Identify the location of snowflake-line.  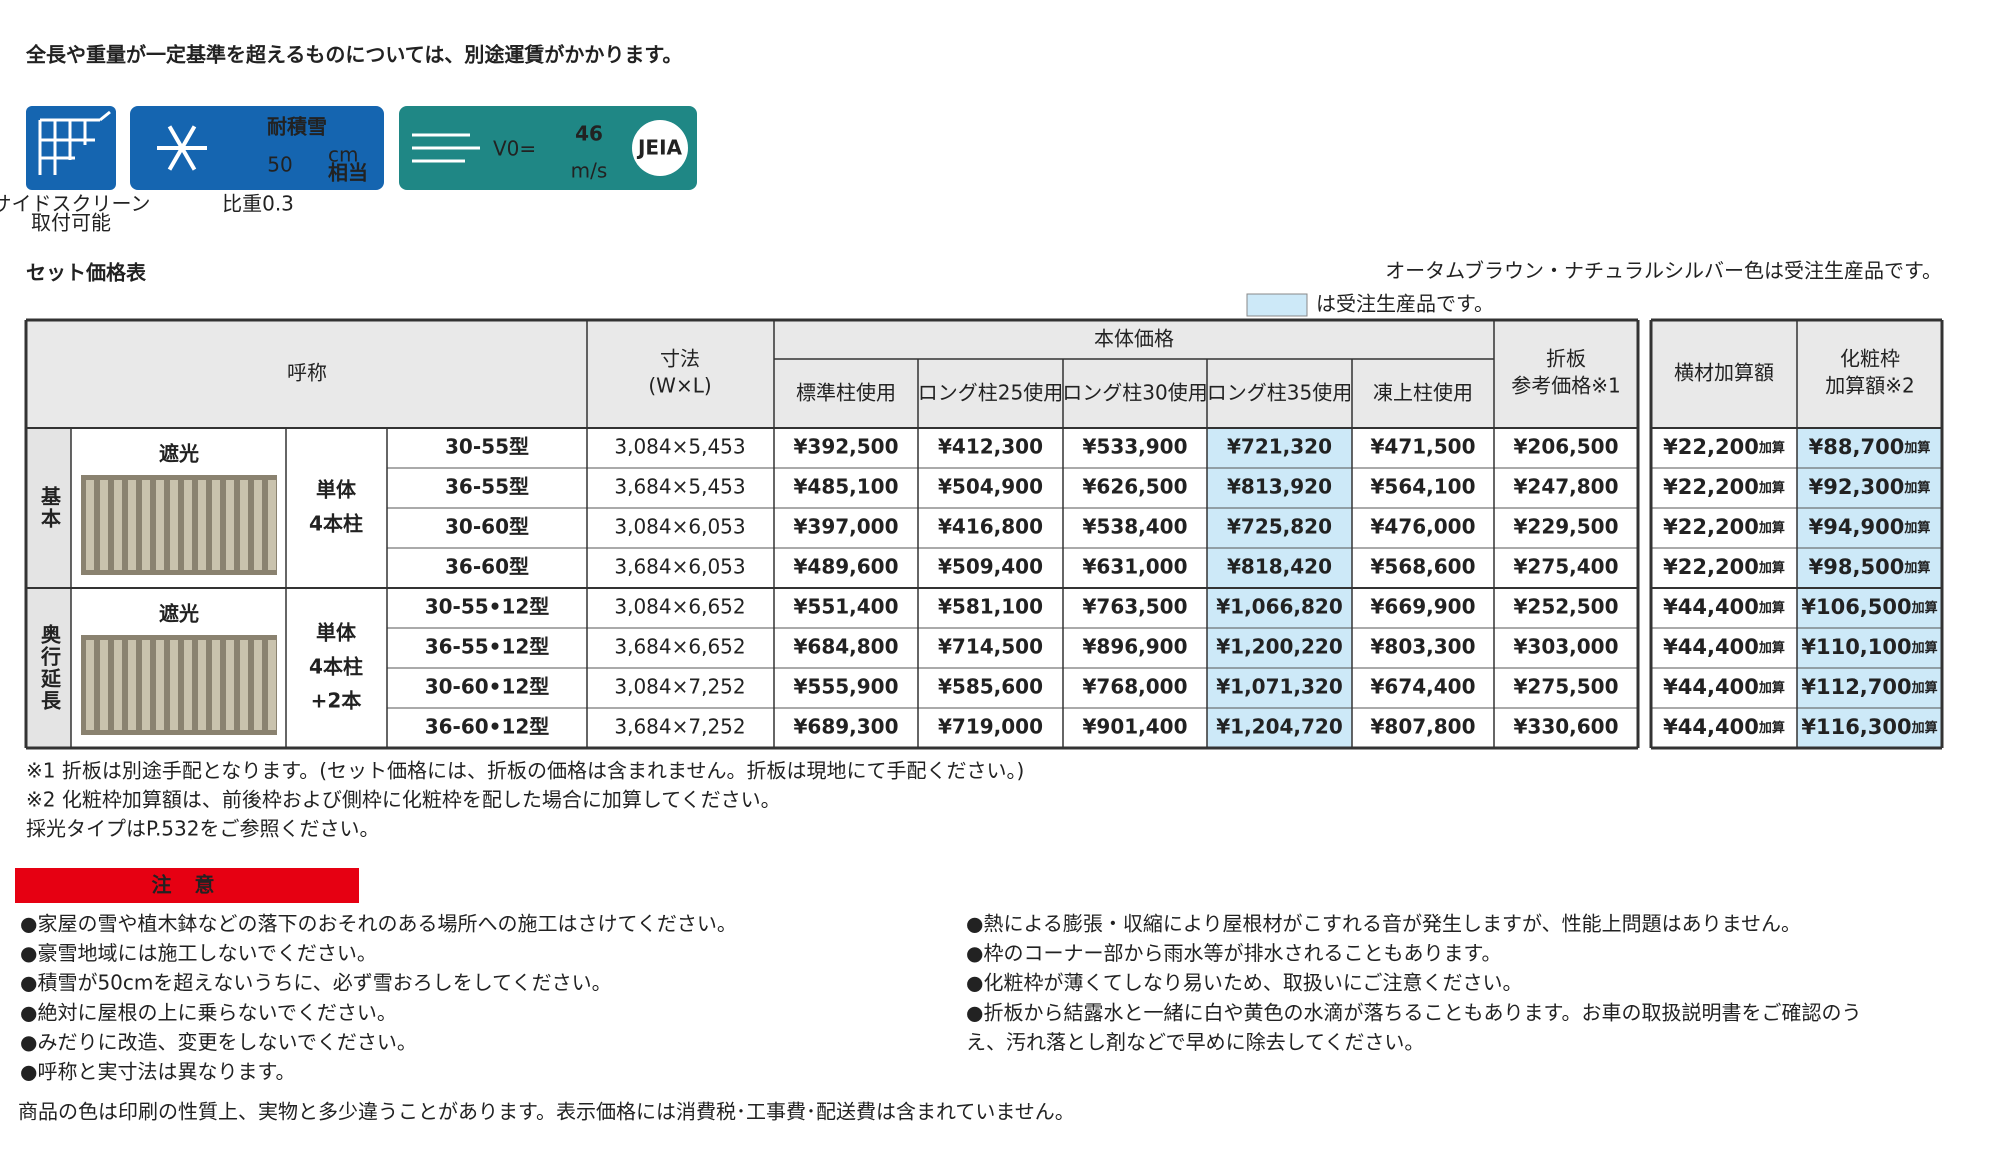
(182, 148).